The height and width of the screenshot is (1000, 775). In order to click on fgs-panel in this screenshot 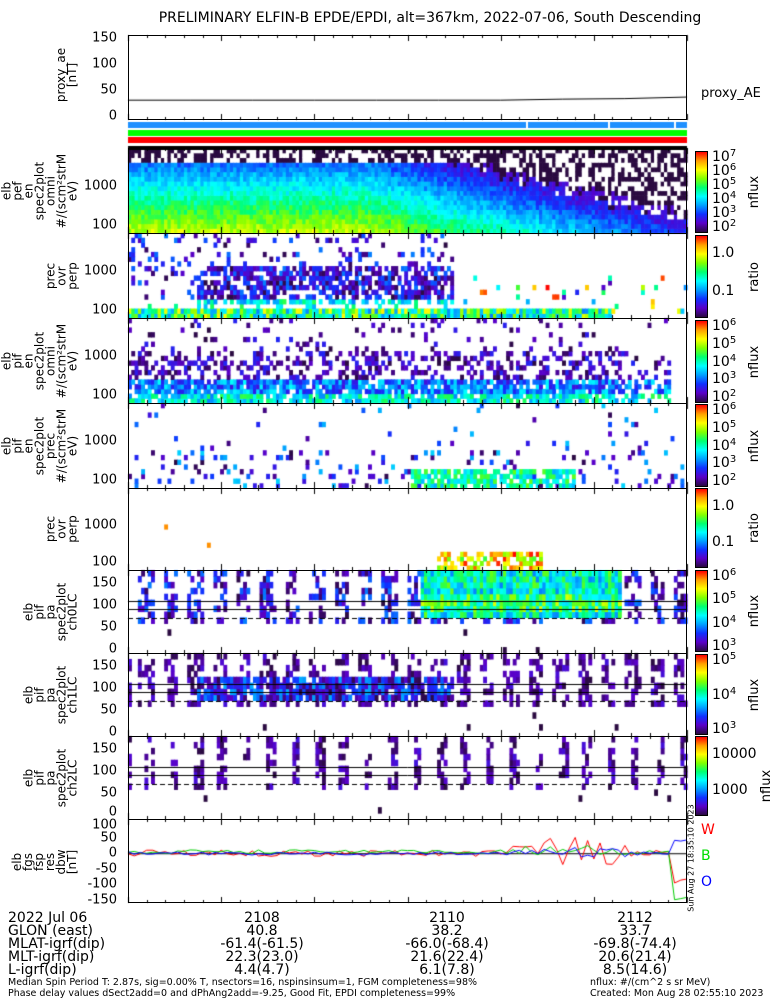, I will do `click(407, 861)`.